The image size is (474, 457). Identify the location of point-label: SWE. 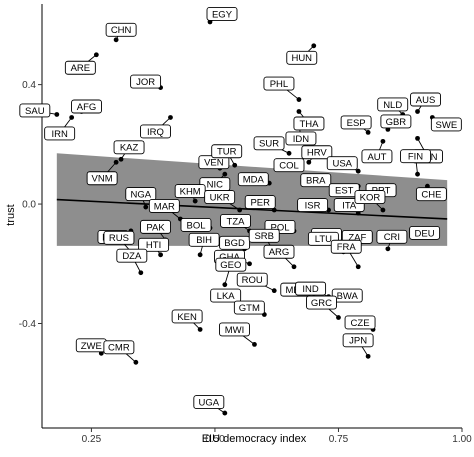
(446, 124).